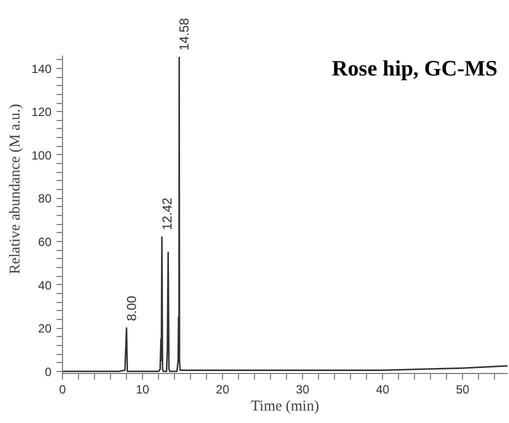 This screenshot has width=509, height=423. What do you see at coordinates (45, 285) in the screenshot?
I see `y-tick-label: 40` at bounding box center [45, 285].